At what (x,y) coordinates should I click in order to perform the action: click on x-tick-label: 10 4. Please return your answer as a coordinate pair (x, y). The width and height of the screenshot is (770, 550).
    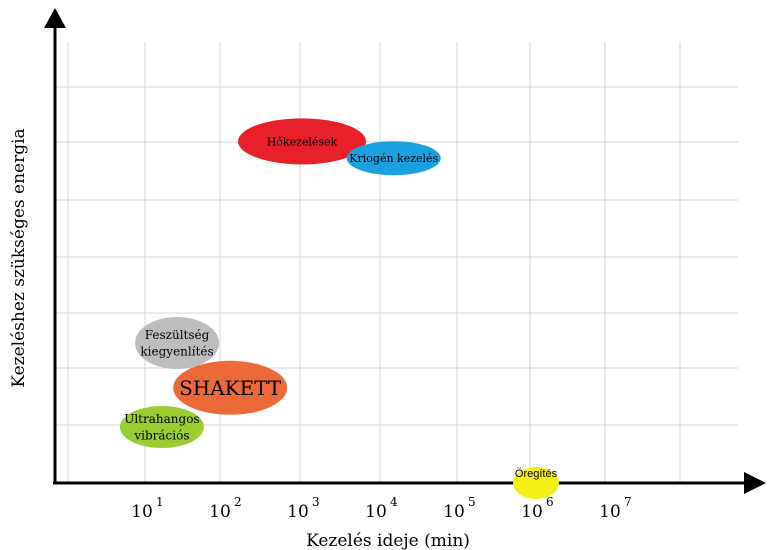
    Looking at the image, I should click on (381, 508).